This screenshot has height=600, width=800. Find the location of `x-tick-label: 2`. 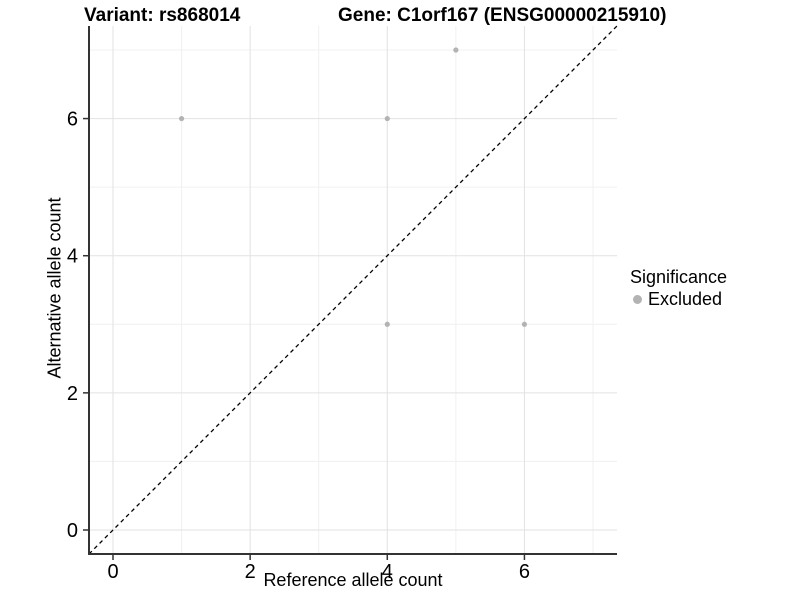

x-tick-label: 2 is located at coordinates (250, 572).